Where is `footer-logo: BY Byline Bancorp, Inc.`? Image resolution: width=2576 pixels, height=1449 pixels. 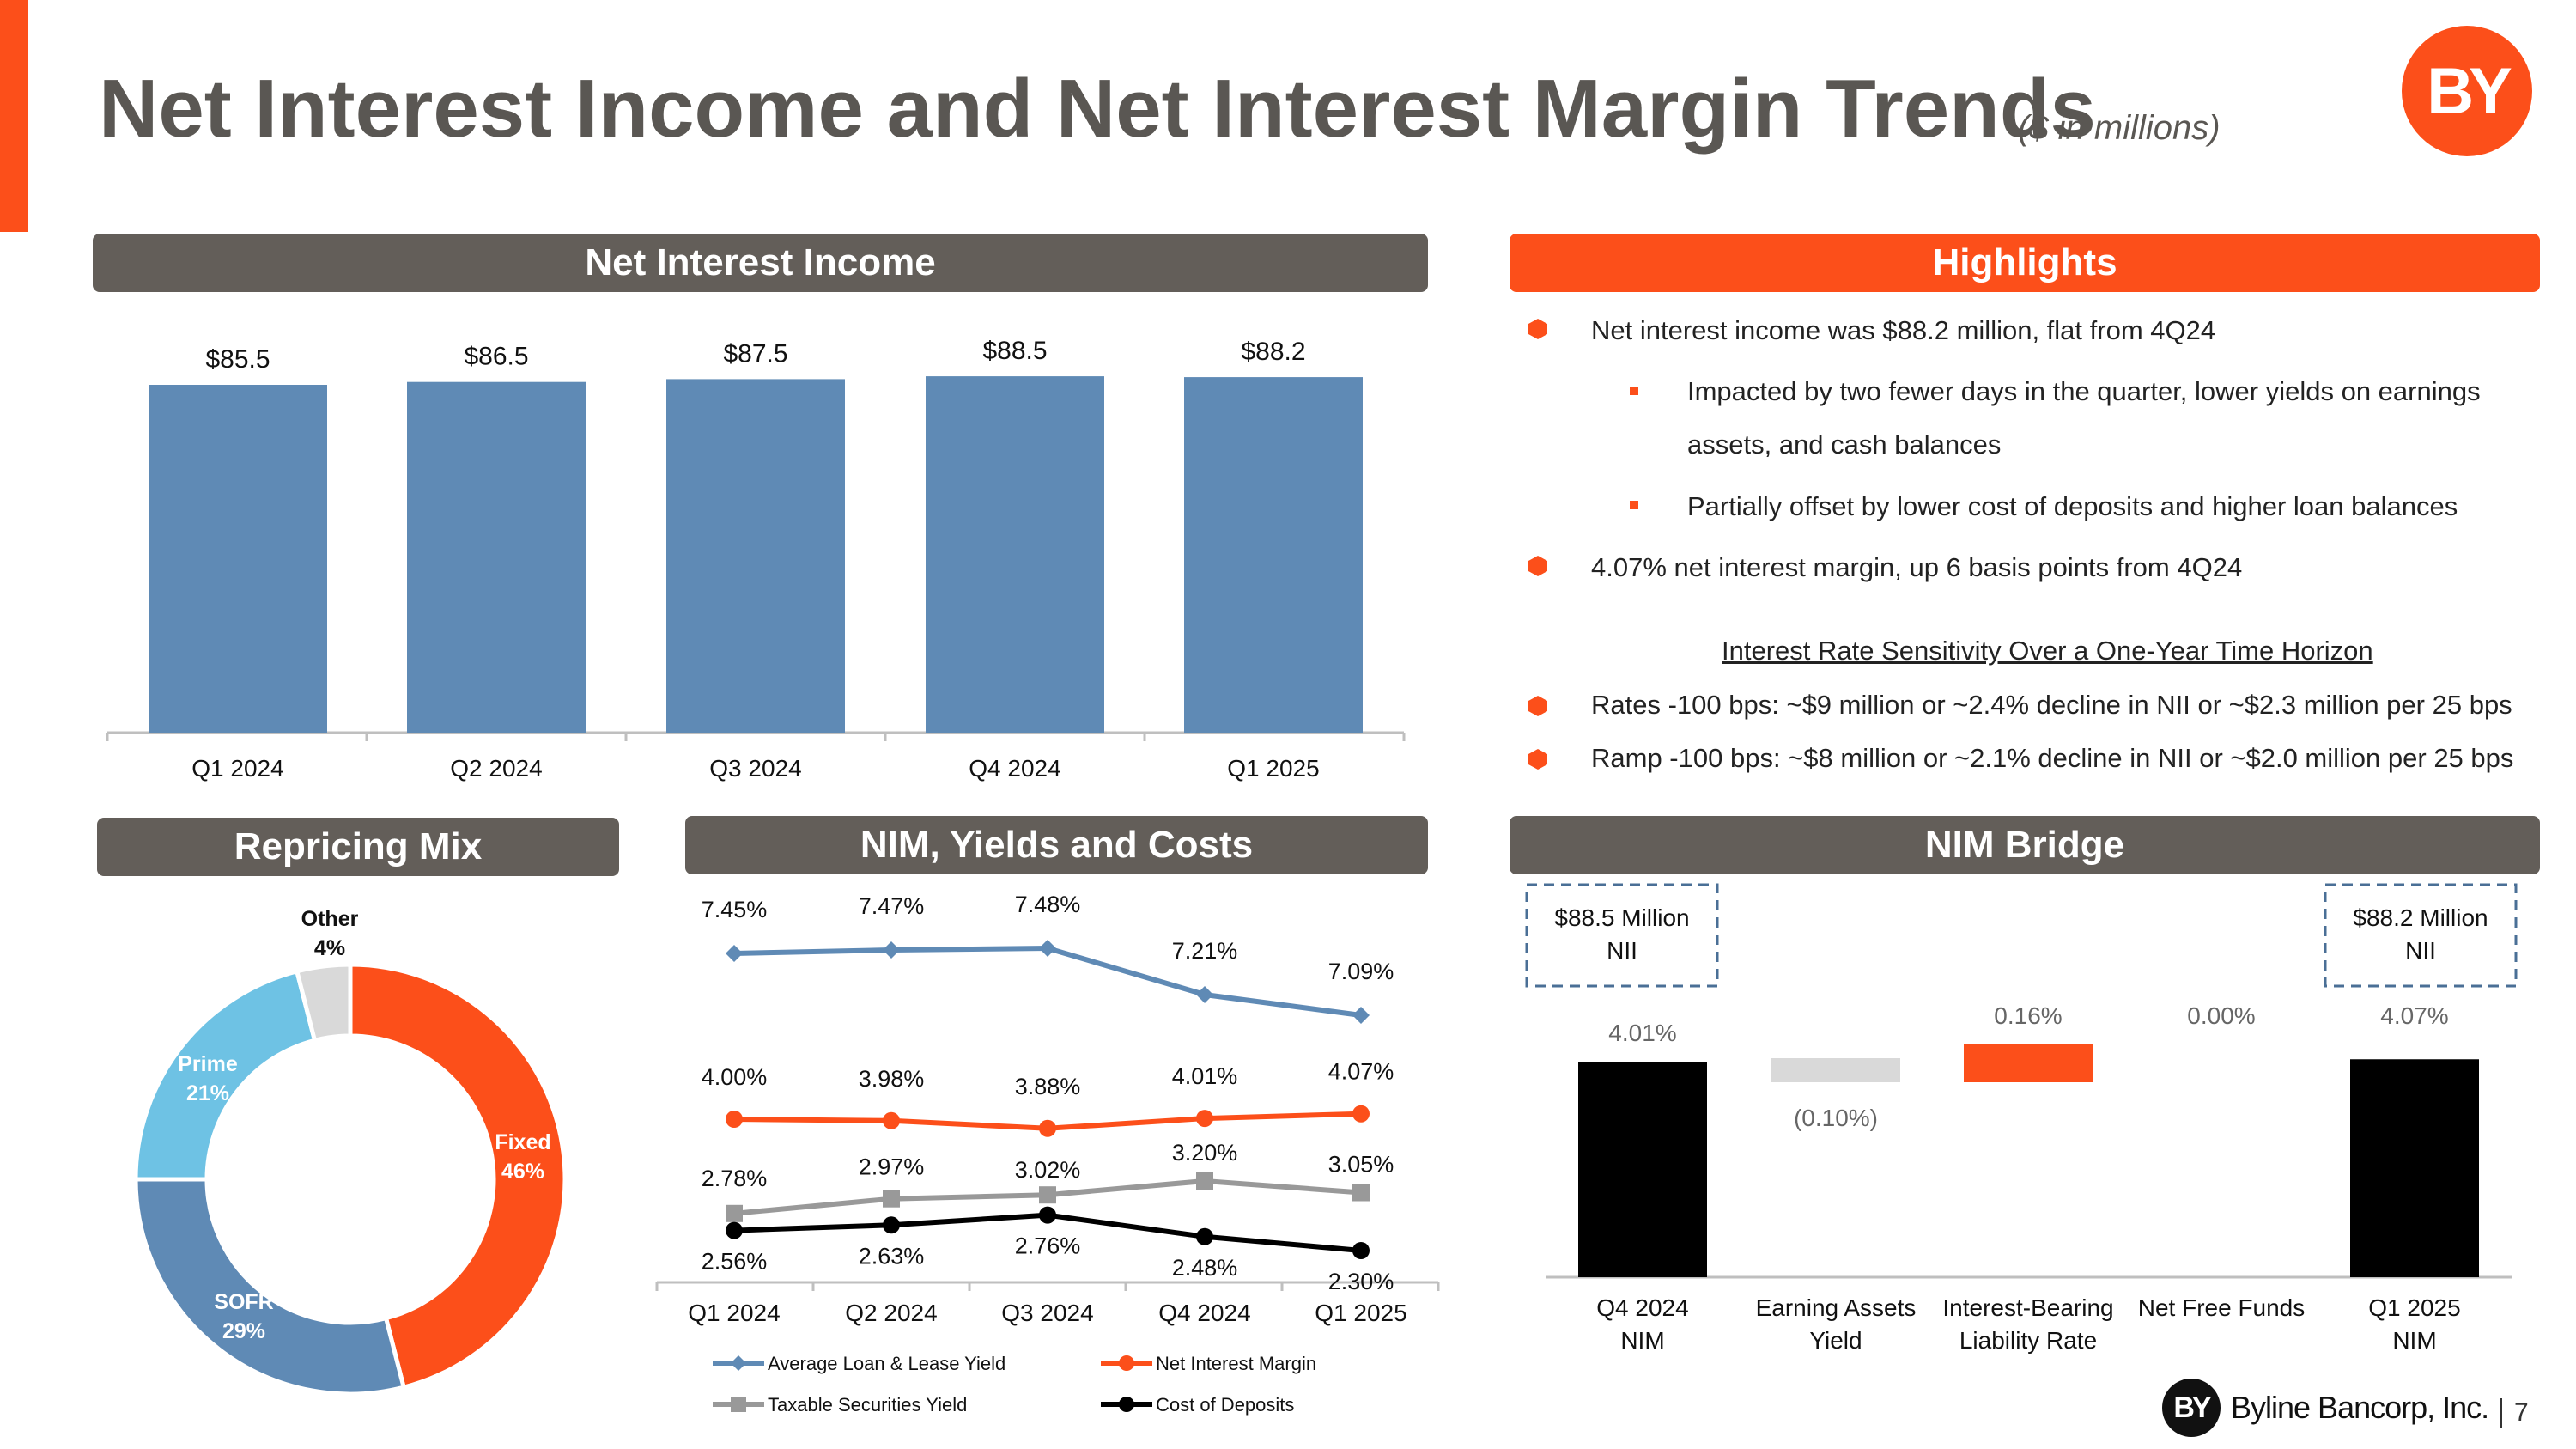 footer-logo: BY Byline Bancorp, Inc. is located at coordinates (2325, 1408).